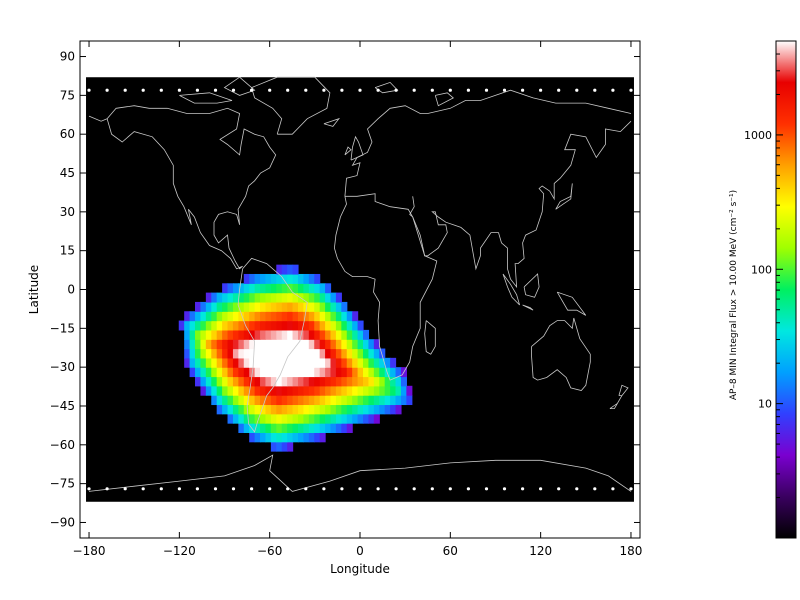  I want to click on x-tick-label: 60, so click(450, 551).